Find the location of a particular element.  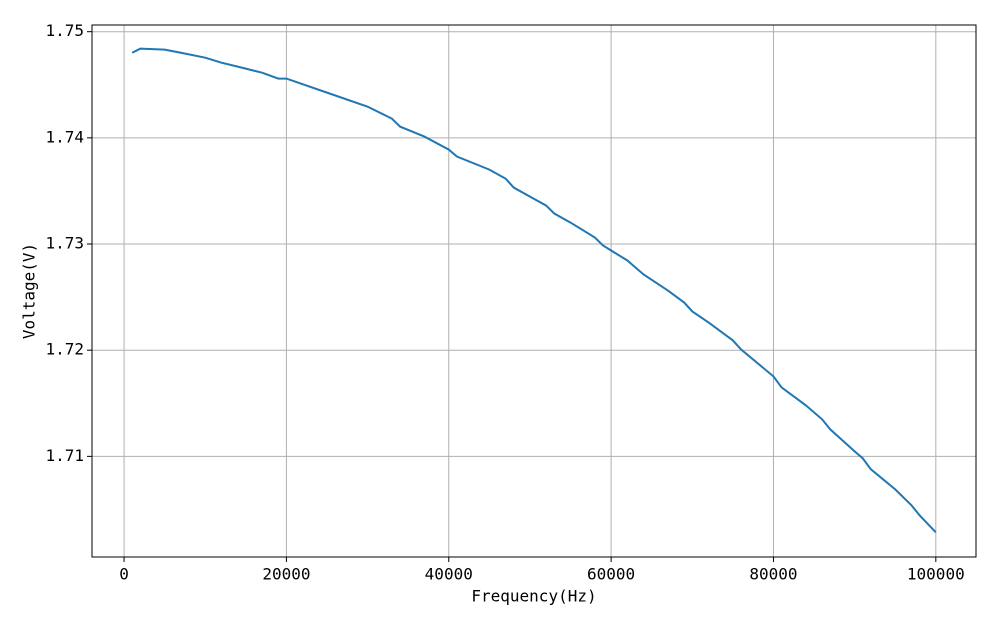

y-tick-label: 1.74 is located at coordinates (64, 136).